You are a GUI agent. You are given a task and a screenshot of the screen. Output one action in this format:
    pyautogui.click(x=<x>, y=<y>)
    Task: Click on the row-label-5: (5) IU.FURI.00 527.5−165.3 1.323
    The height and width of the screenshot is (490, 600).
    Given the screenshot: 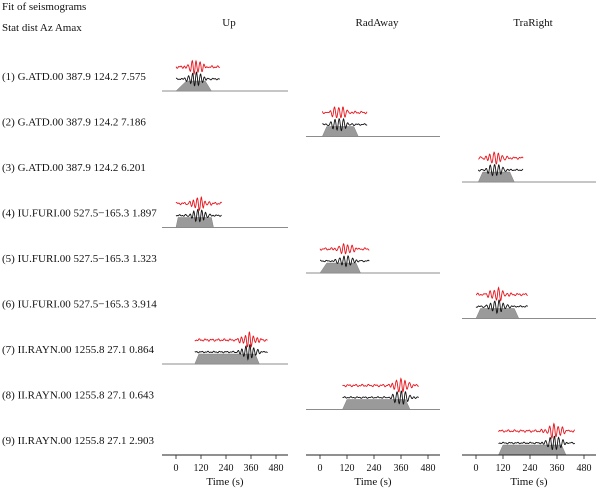 What is the action you would take?
    pyautogui.click(x=79, y=259)
    